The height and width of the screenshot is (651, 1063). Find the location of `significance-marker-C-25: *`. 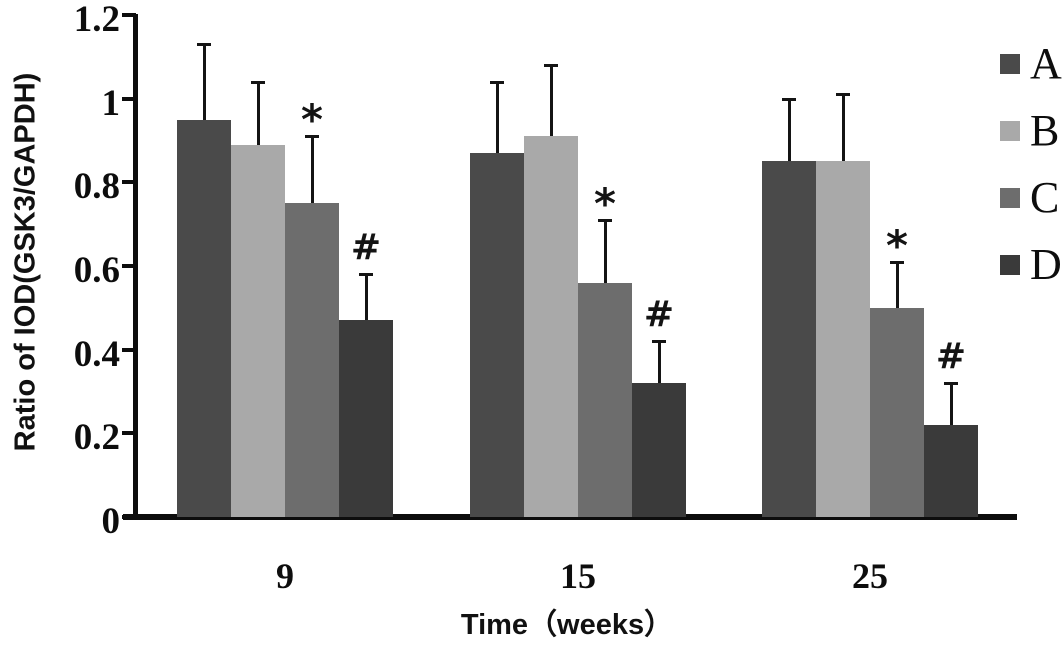

significance-marker-C-25: * is located at coordinates (897, 245).